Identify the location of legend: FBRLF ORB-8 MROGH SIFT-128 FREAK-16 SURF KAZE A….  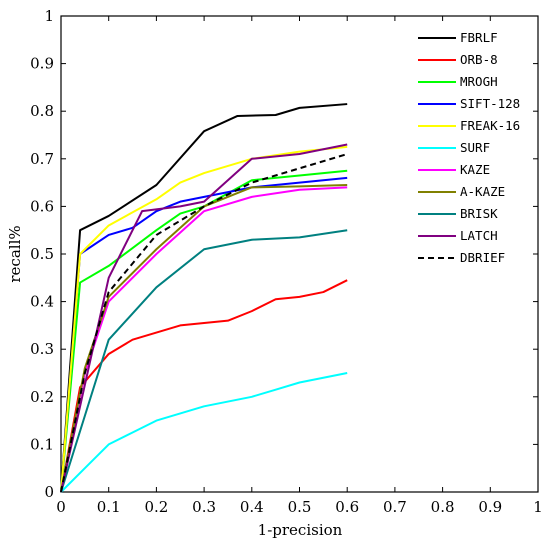
(469, 147).